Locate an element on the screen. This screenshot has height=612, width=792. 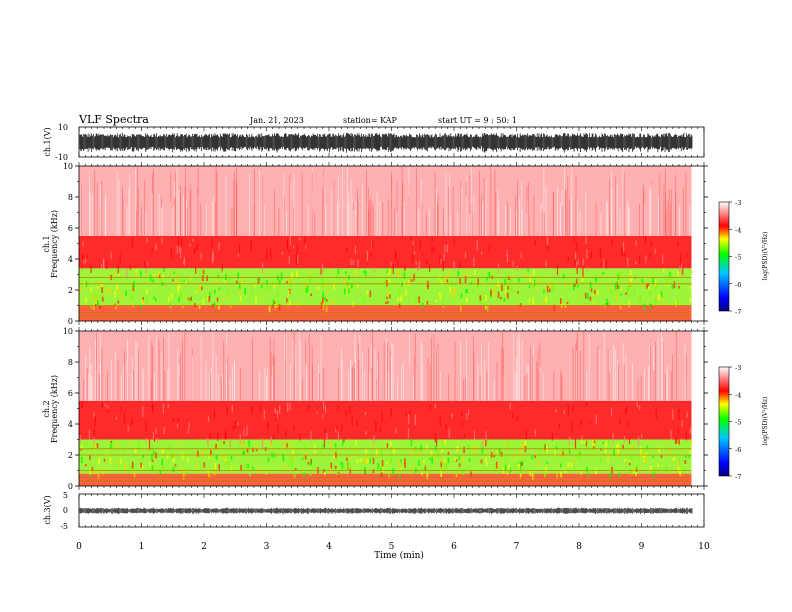
frequency-tick-label: 6 is located at coordinates (70, 393).